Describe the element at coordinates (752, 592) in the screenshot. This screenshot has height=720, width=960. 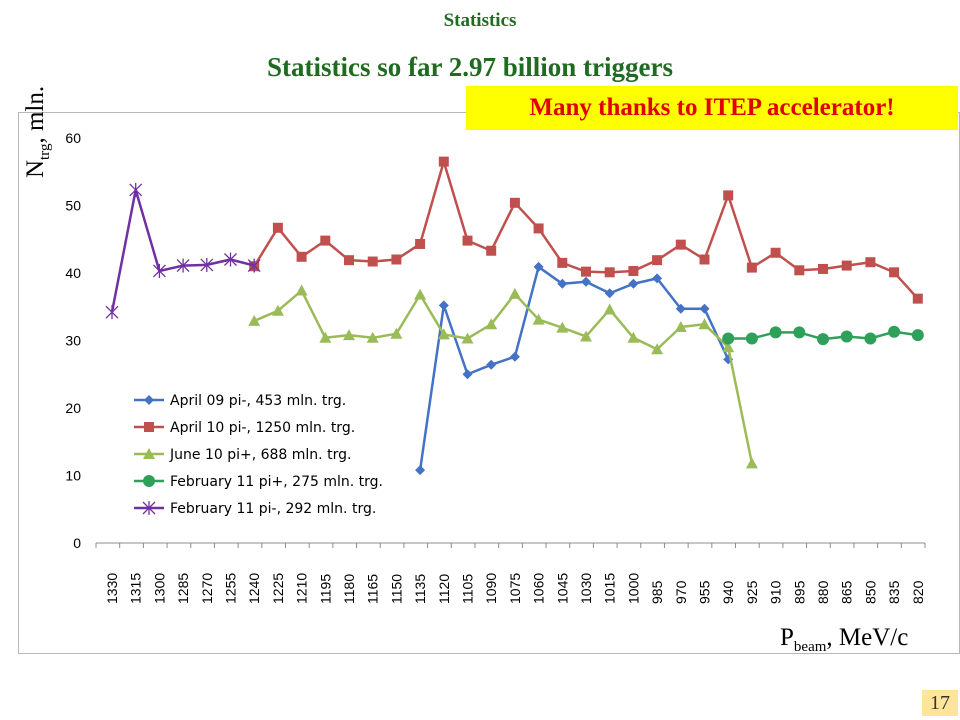
I see `x-tick-label: 925` at that location.